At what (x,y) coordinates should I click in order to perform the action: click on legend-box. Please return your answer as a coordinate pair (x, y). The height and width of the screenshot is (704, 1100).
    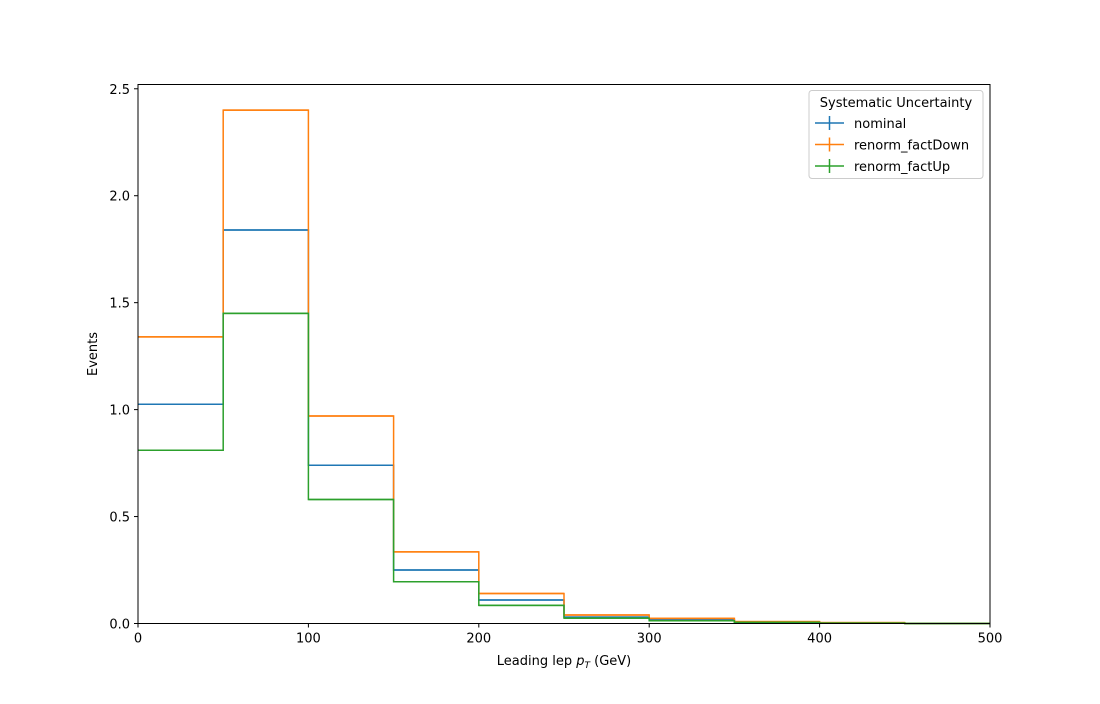
    Looking at the image, I should click on (896, 134).